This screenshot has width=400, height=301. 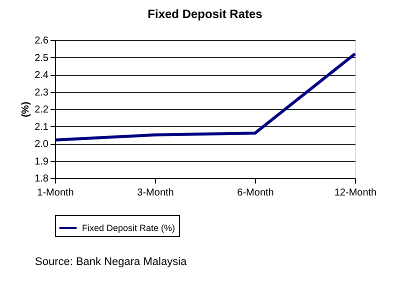 What do you see at coordinates (41, 179) in the screenshot?
I see `y-tick-label: 1.8` at bounding box center [41, 179].